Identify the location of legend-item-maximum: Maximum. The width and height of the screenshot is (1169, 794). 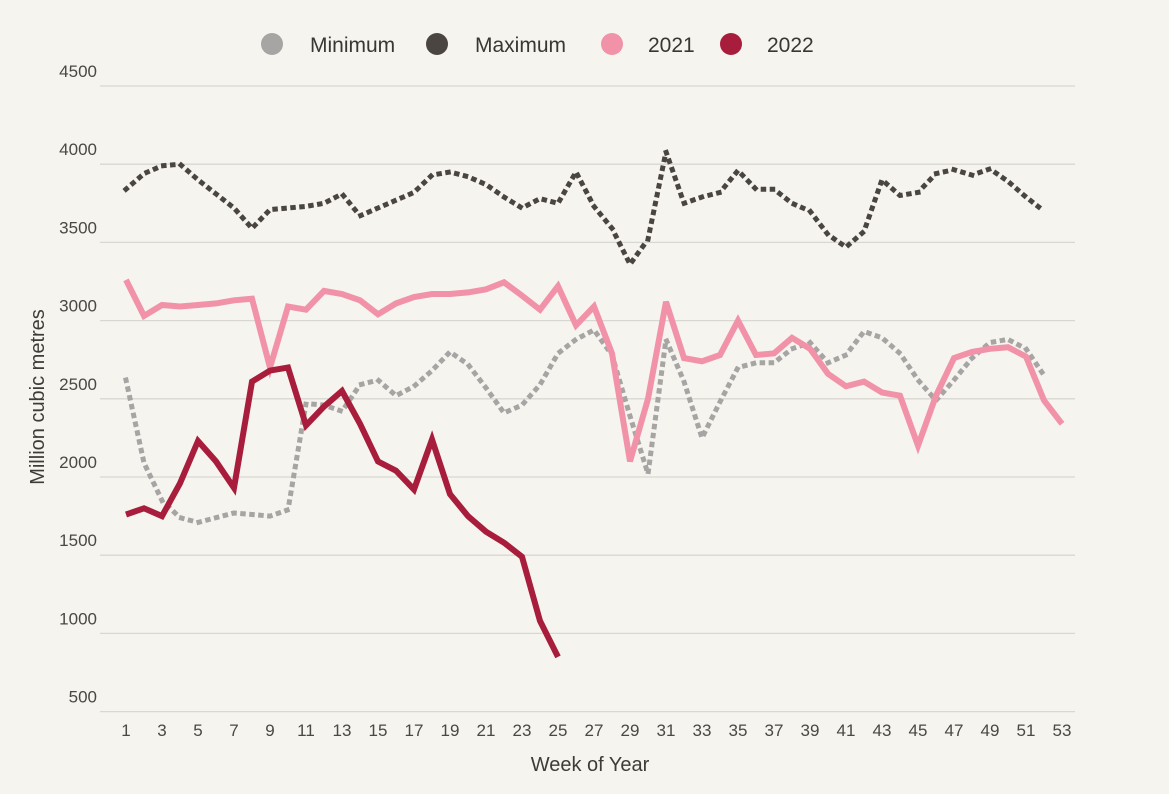
(496, 45).